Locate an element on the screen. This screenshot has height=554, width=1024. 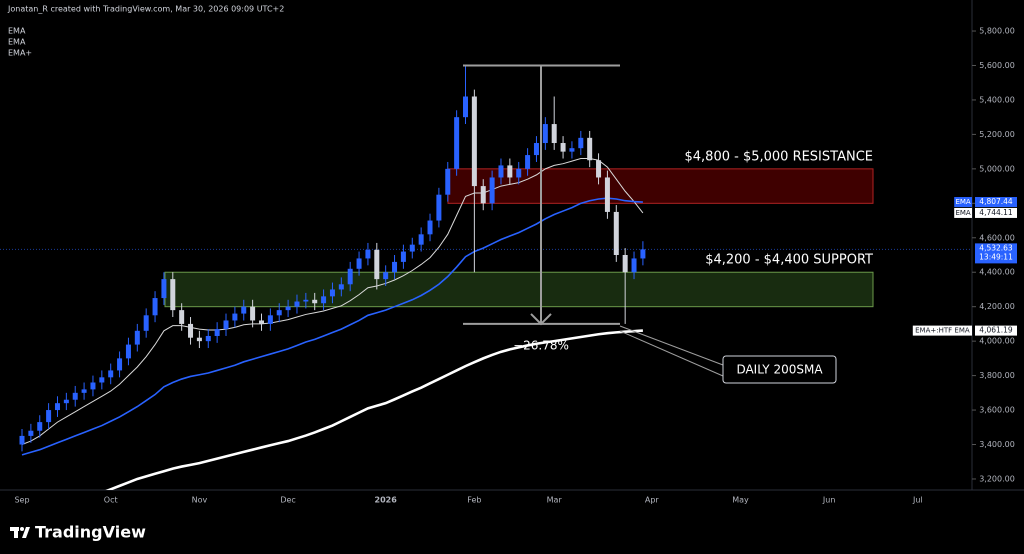
x-tick-label: Feb is located at coordinates (474, 500).